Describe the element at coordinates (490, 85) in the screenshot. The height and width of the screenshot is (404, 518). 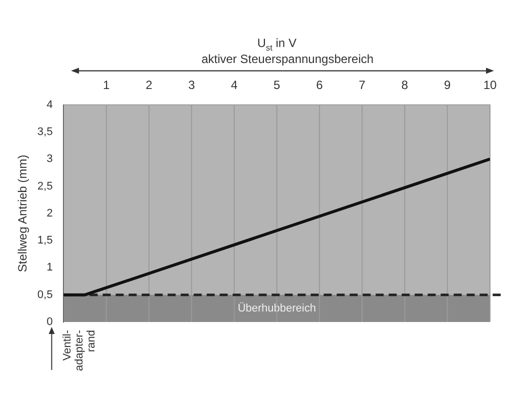
I see `x-tick-label: 10` at that location.